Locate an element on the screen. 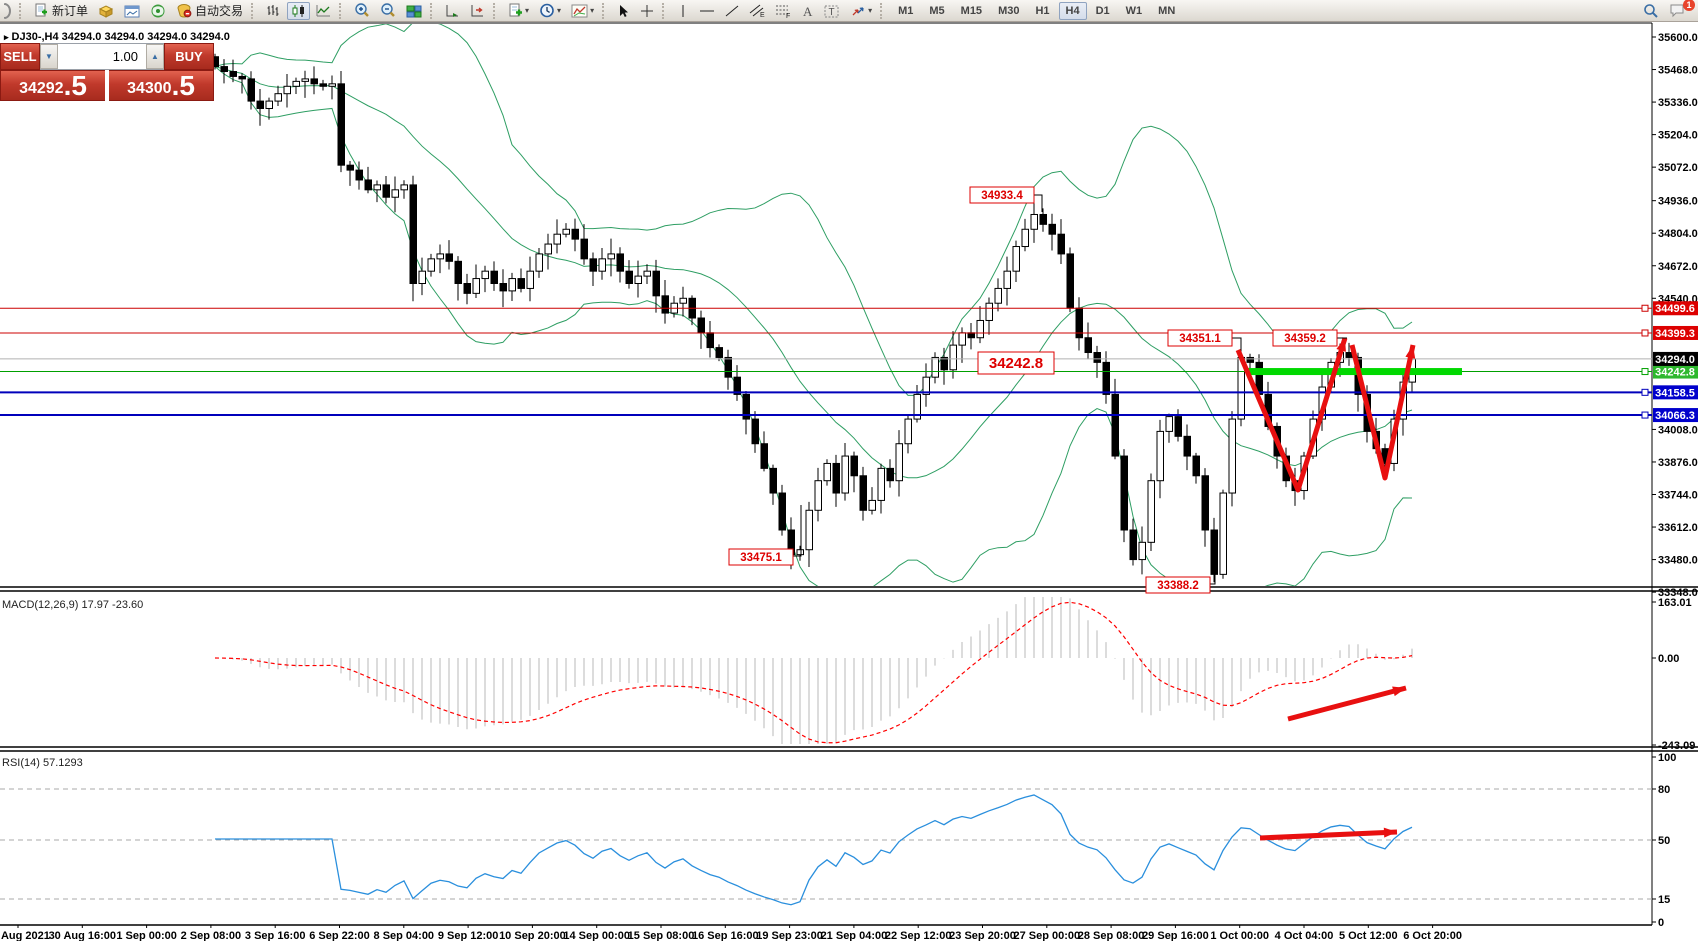 The image size is (1698, 941). callout-34242.8: 34242.8 is located at coordinates (1016, 363).